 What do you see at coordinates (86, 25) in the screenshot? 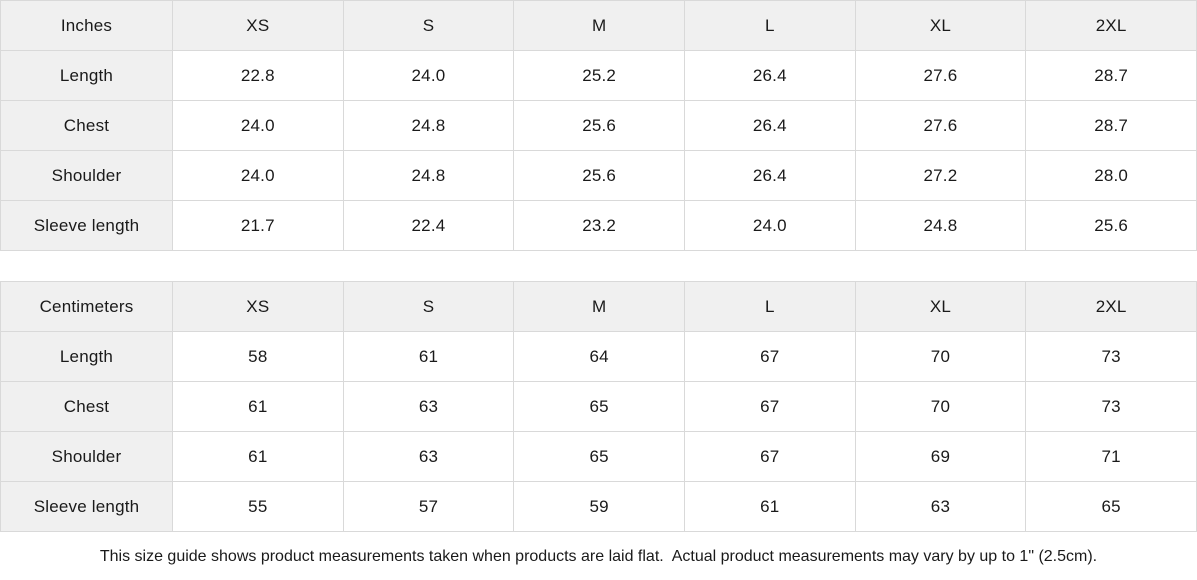
I see `unit-header-cell: Inches` at bounding box center [86, 25].